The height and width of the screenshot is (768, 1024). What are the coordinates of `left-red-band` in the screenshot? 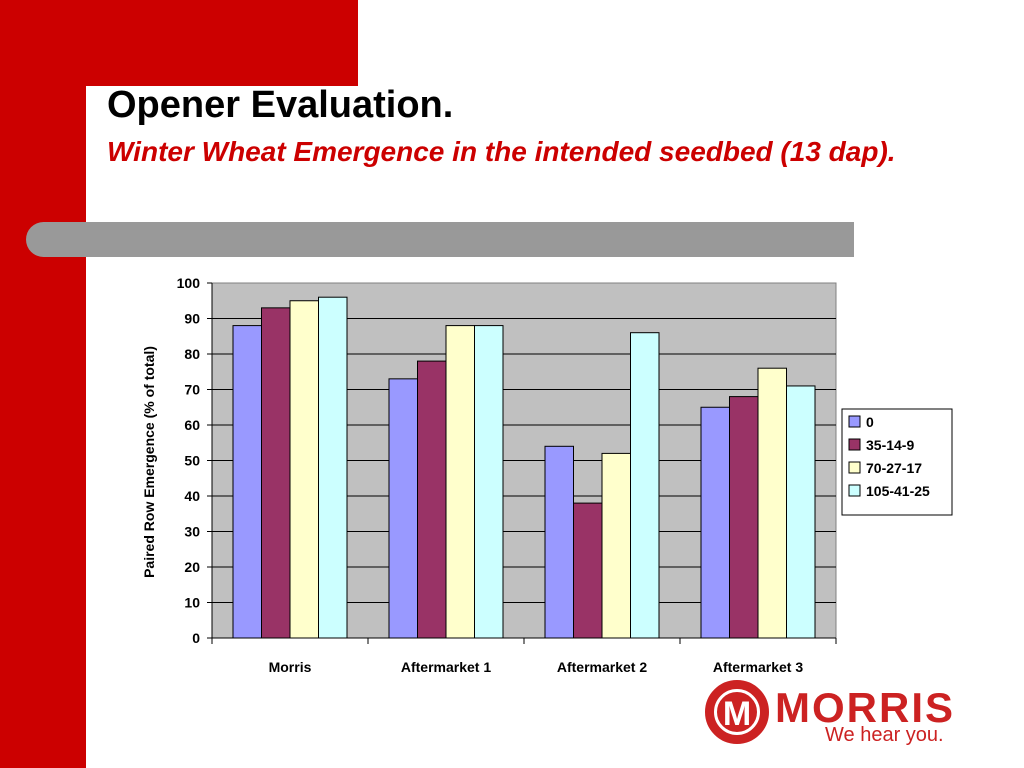 It's located at (43, 384).